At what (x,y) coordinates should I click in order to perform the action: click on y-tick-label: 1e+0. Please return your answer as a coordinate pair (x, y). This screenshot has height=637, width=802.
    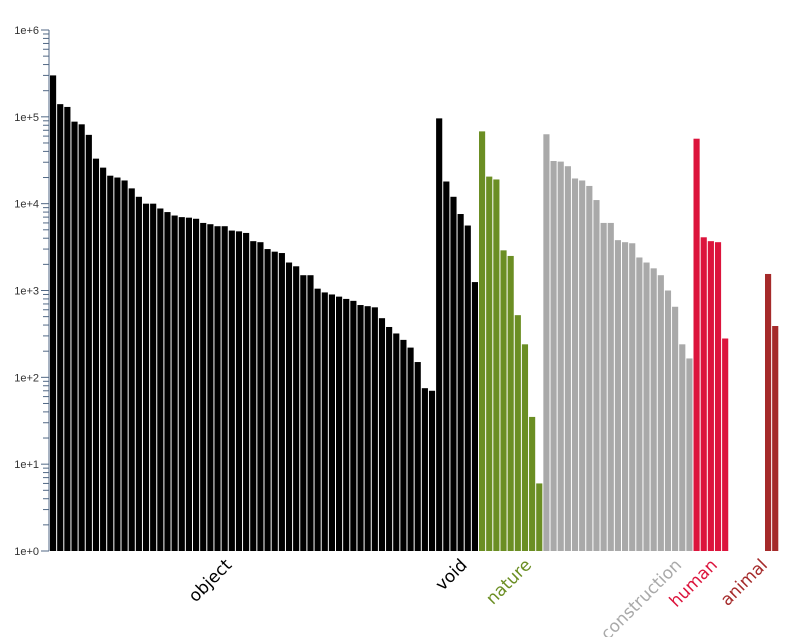
    Looking at the image, I should click on (26, 552).